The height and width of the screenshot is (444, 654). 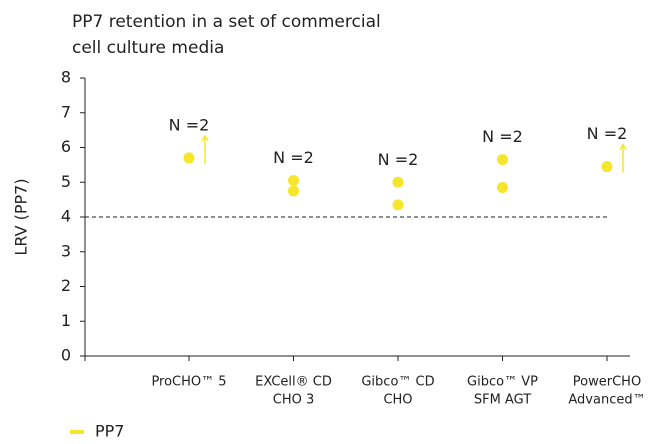 I want to click on x-tick-label: Advanced™, so click(x=606, y=400).